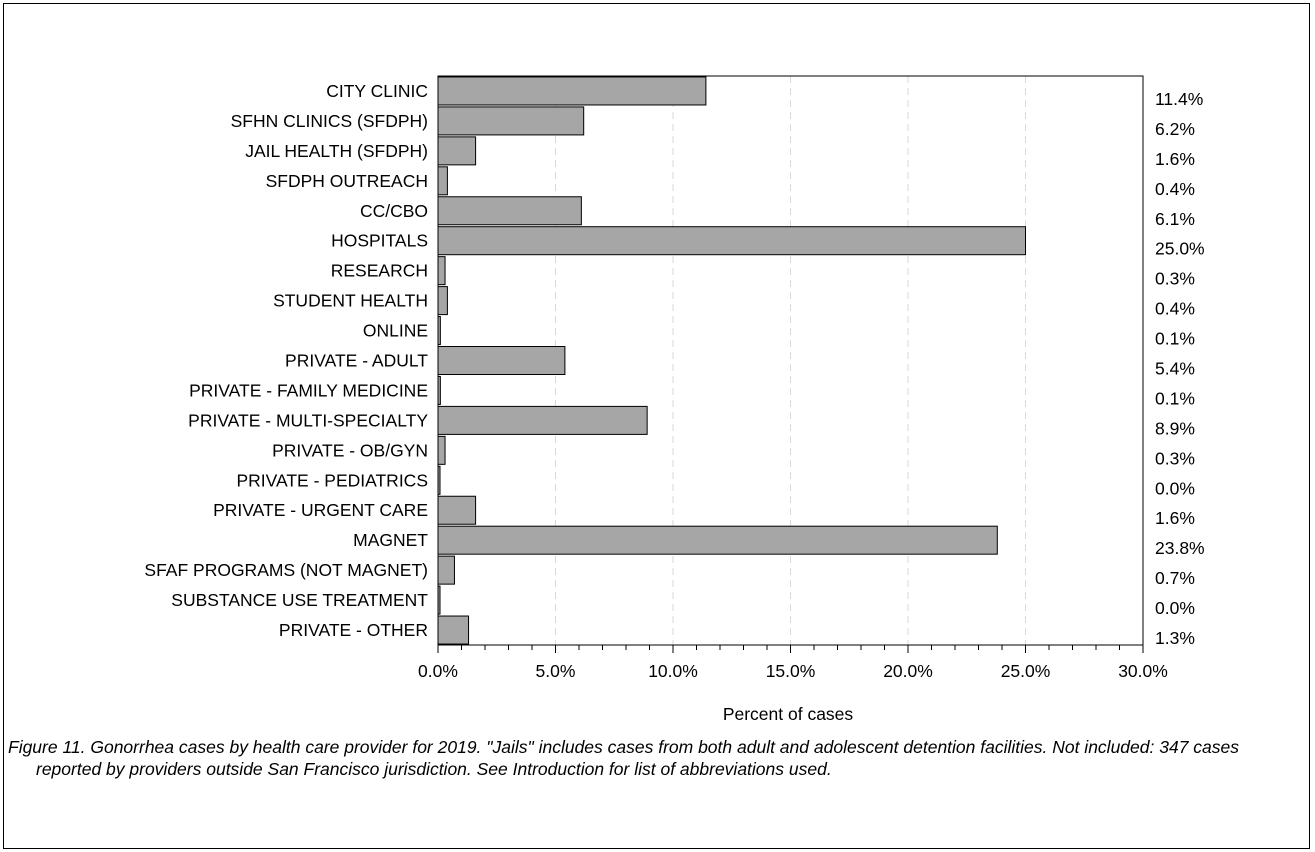 The height and width of the screenshot is (852, 1315). What do you see at coordinates (377, 91) in the screenshot?
I see `category-label: CITY CLINIC` at bounding box center [377, 91].